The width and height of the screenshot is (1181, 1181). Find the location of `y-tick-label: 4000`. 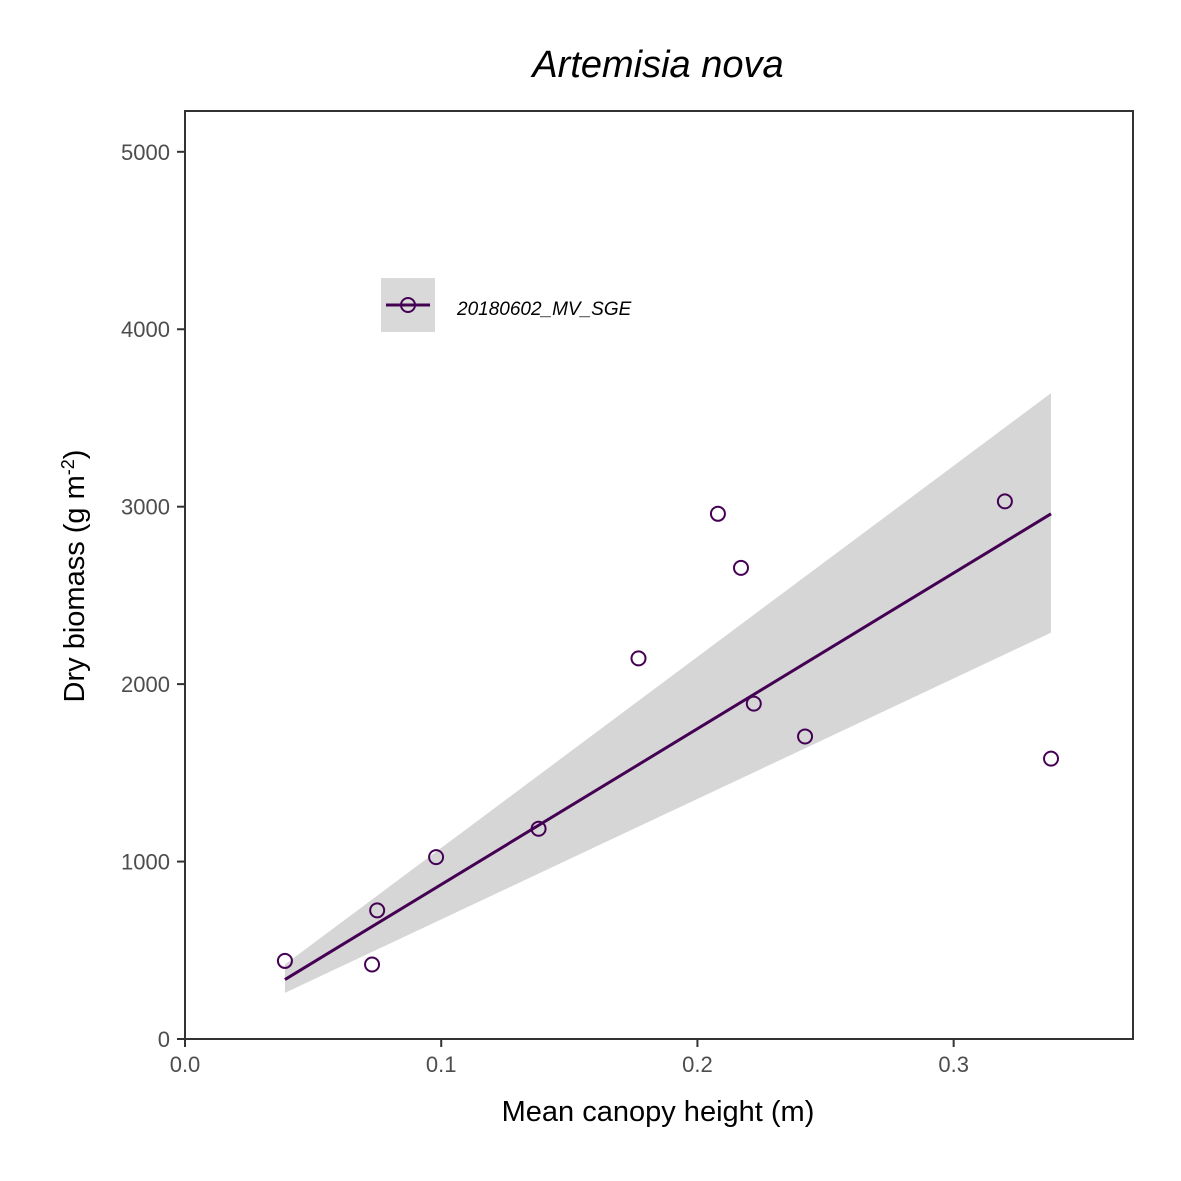

y-tick-label: 4000 is located at coordinates (145, 329).